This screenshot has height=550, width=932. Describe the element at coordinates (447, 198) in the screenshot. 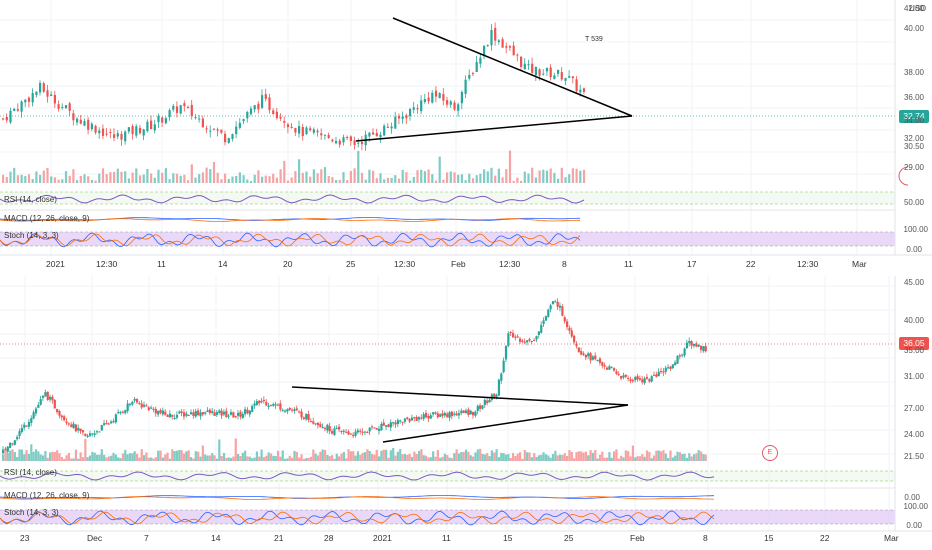

I see `top-rsi-band` at that location.